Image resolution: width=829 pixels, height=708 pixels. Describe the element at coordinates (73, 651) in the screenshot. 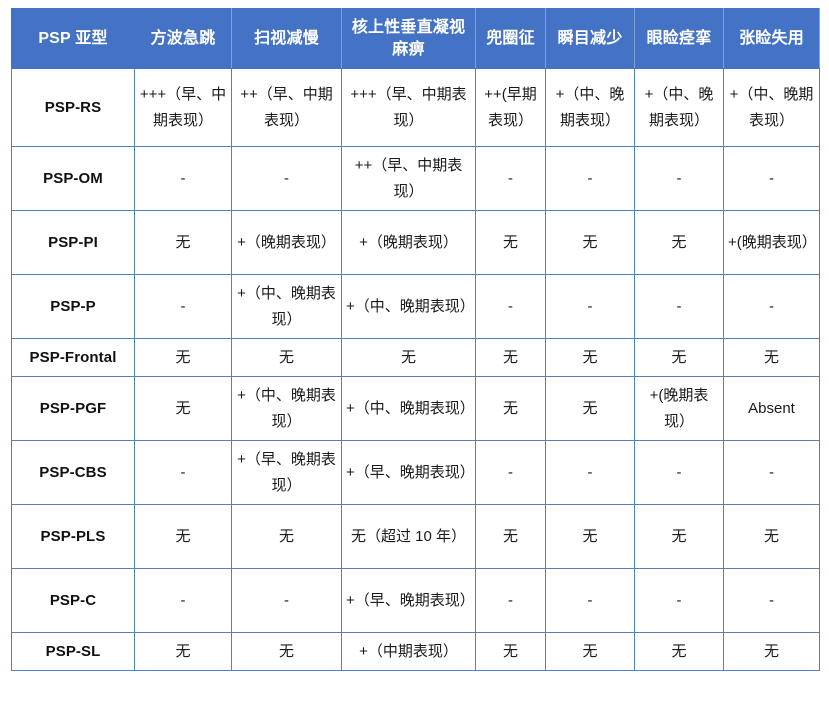

I see `row-label-psp-sl: PSP-SL` at that location.